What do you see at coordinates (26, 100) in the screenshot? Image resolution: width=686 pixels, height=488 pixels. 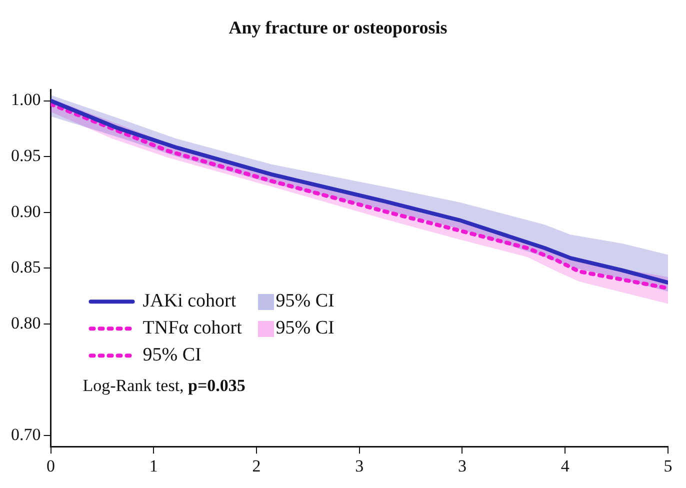 I see `y-tick-label: 1.00` at bounding box center [26, 100].